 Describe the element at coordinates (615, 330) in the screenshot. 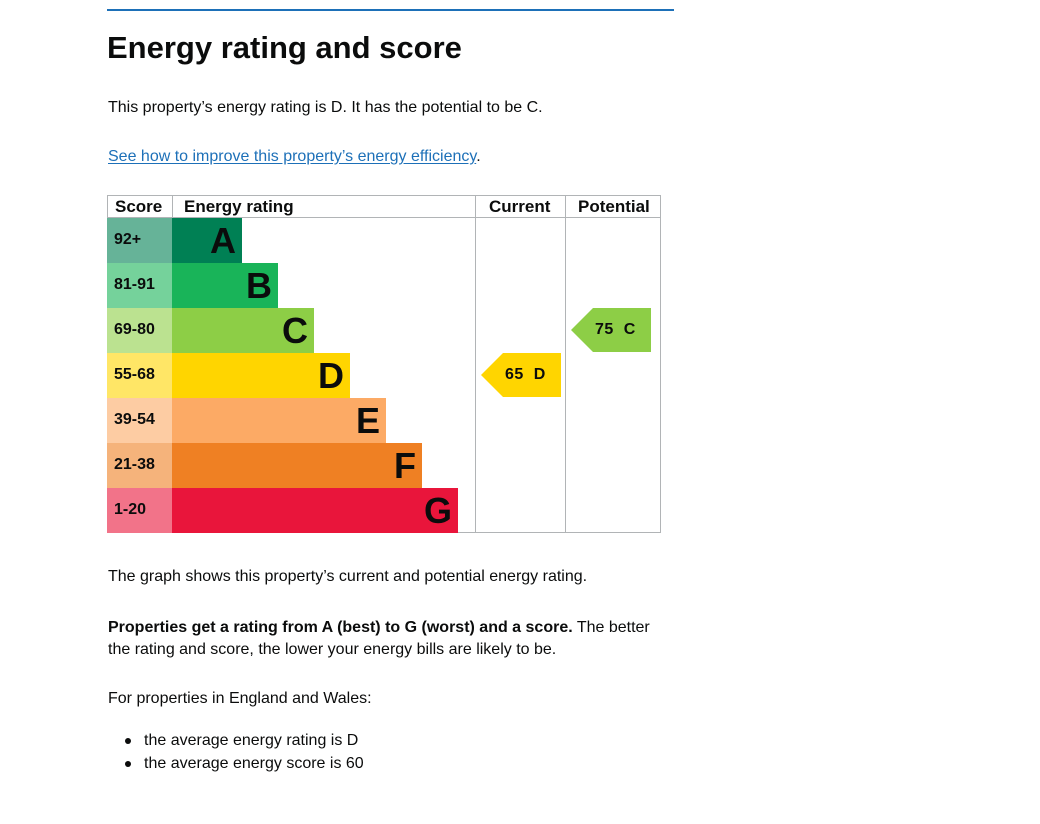

I see `potential-rating-label: 75 C` at that location.